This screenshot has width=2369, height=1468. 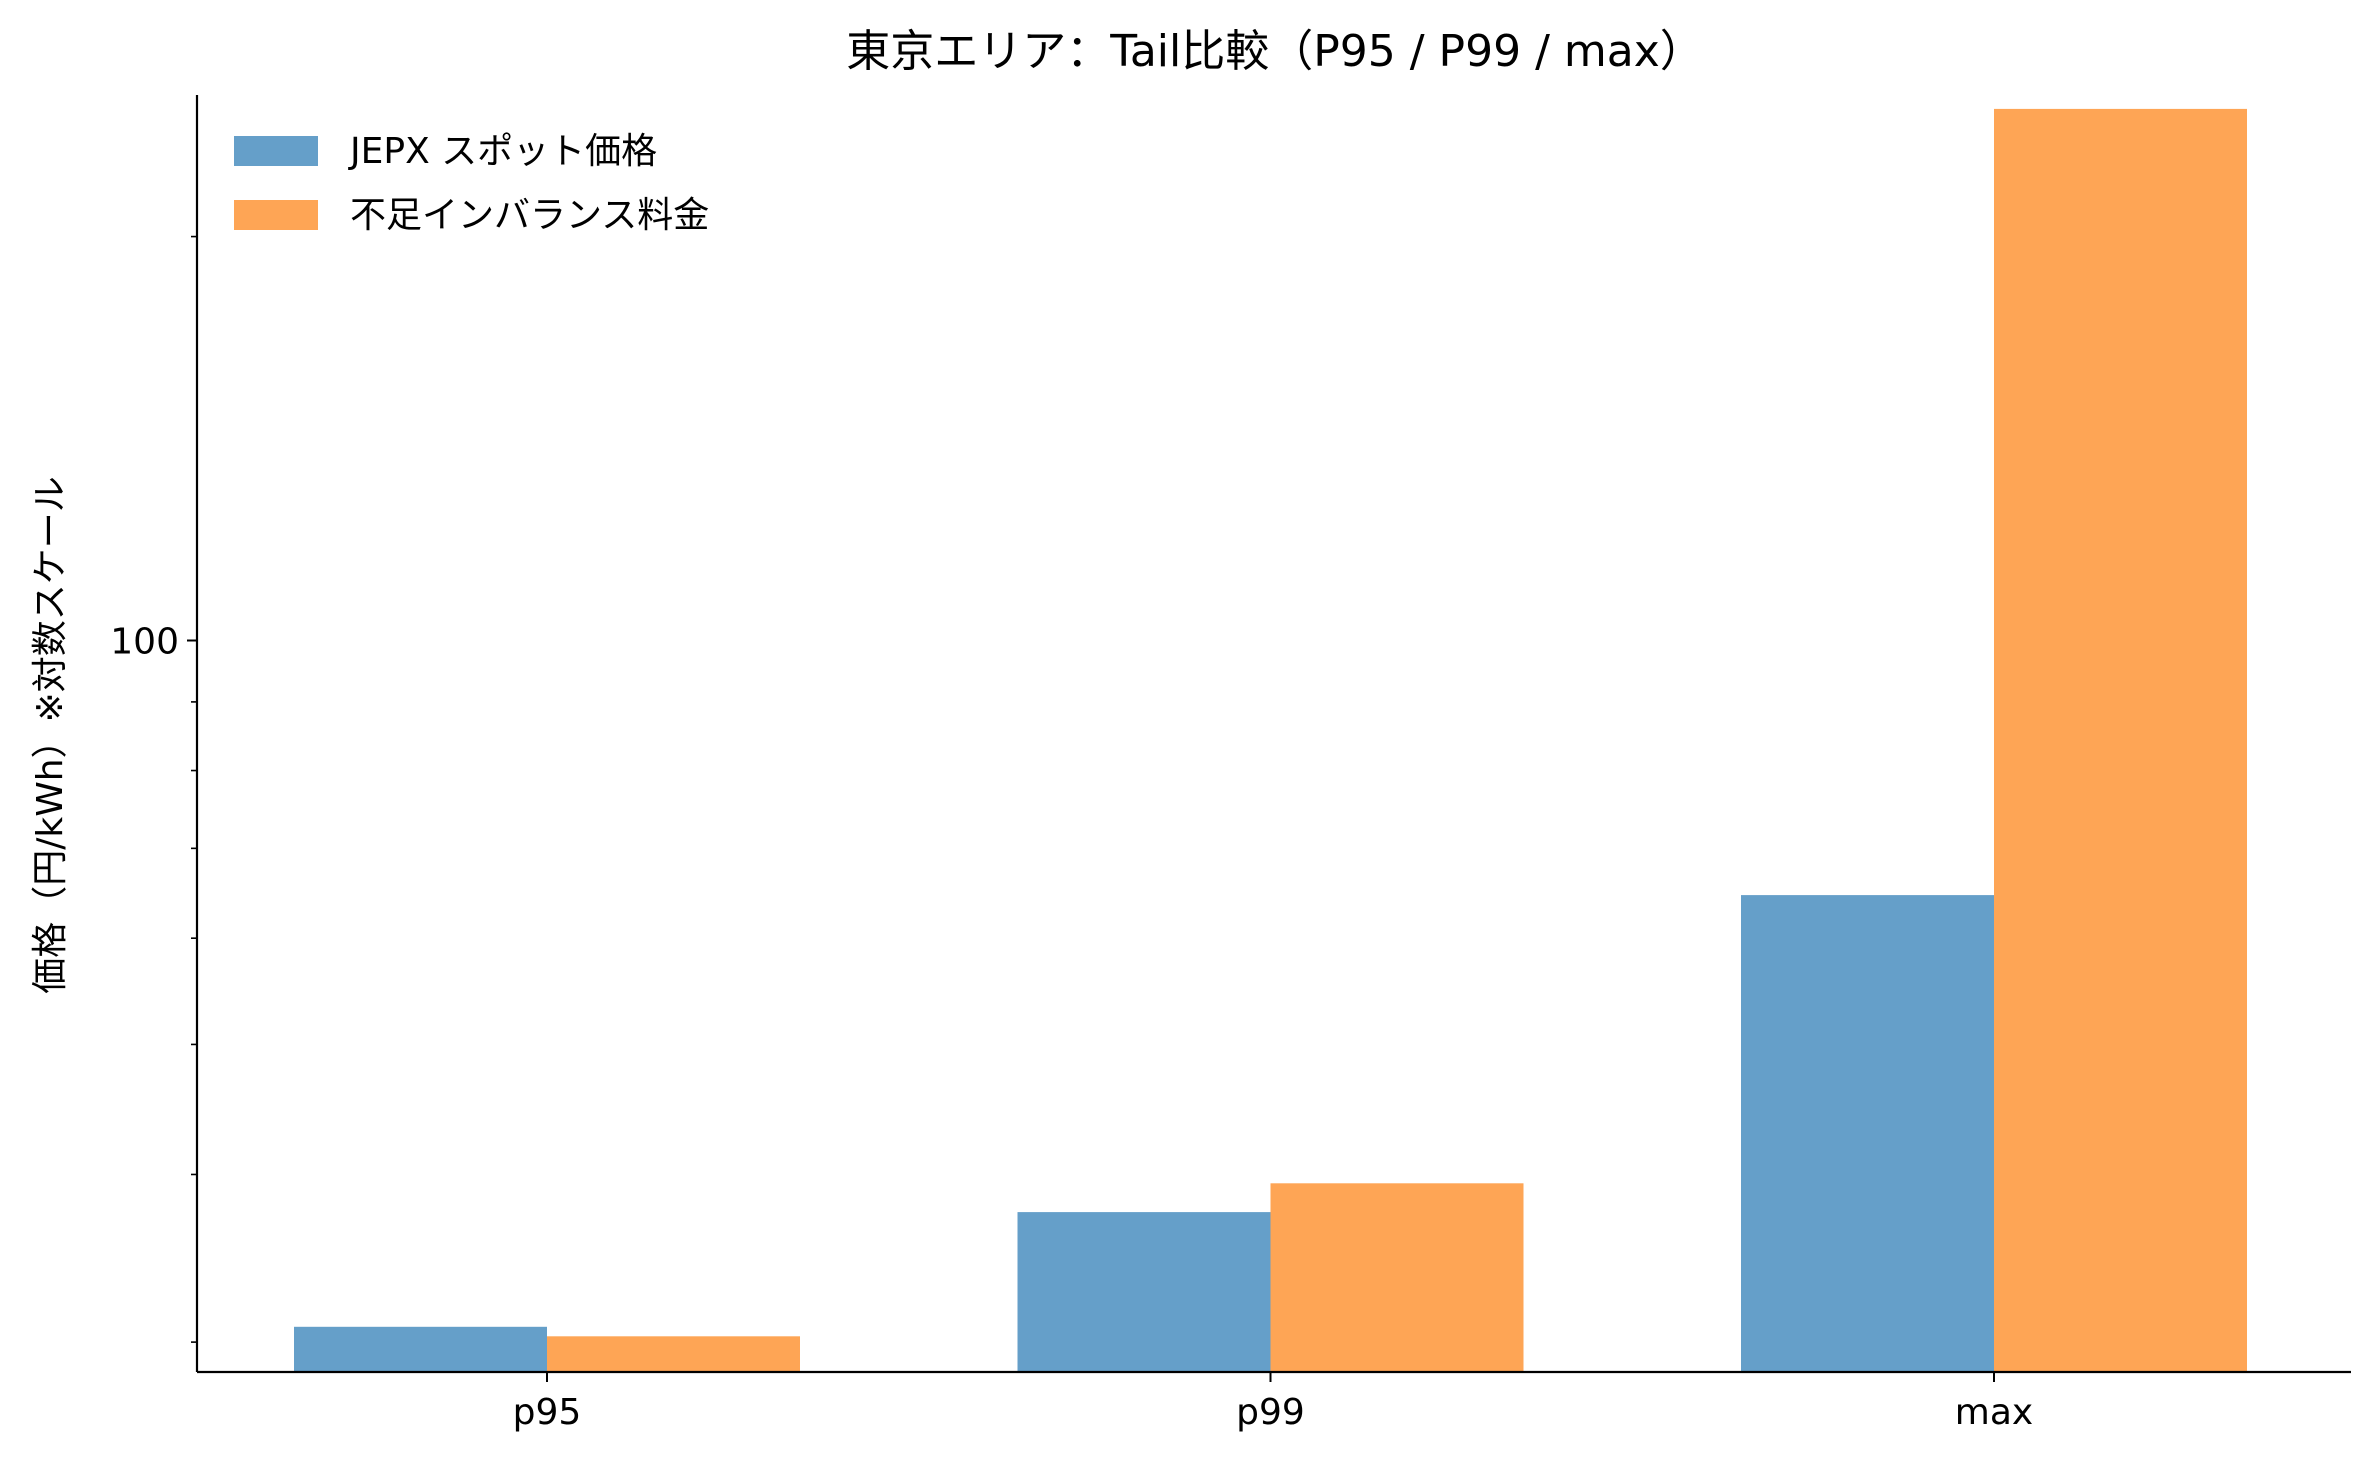 I want to click on x-tick-label-p99: p99, so click(x=1270, y=1412).